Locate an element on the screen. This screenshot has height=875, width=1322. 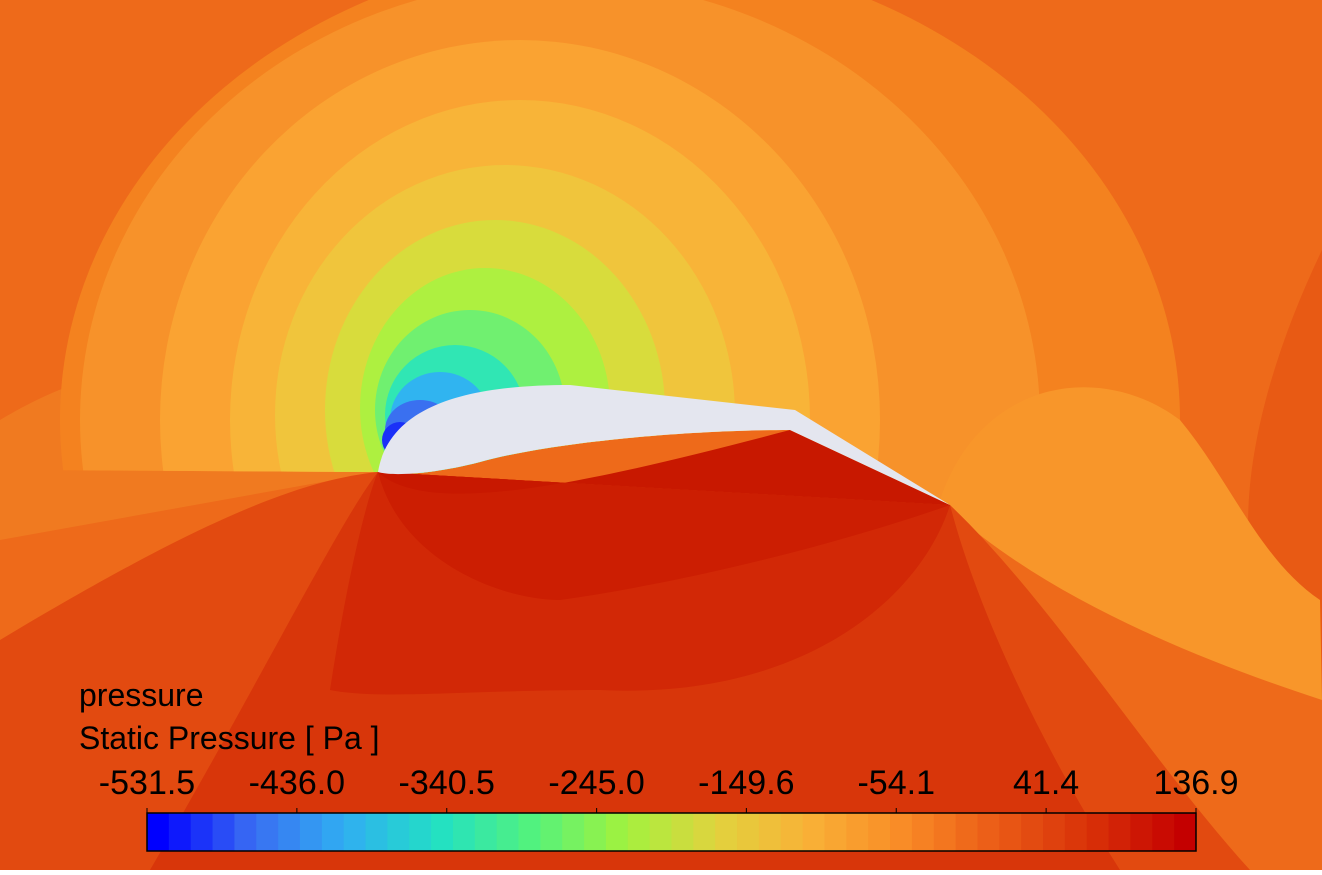
tick-label: -340.5 is located at coordinates (447, 783).